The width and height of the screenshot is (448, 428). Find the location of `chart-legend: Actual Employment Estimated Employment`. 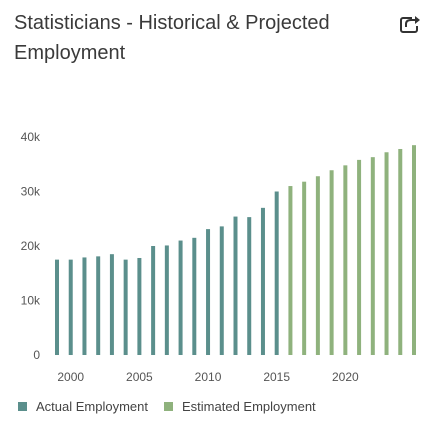

chart-legend: Actual Employment Estimated Employment is located at coordinates (175, 406).